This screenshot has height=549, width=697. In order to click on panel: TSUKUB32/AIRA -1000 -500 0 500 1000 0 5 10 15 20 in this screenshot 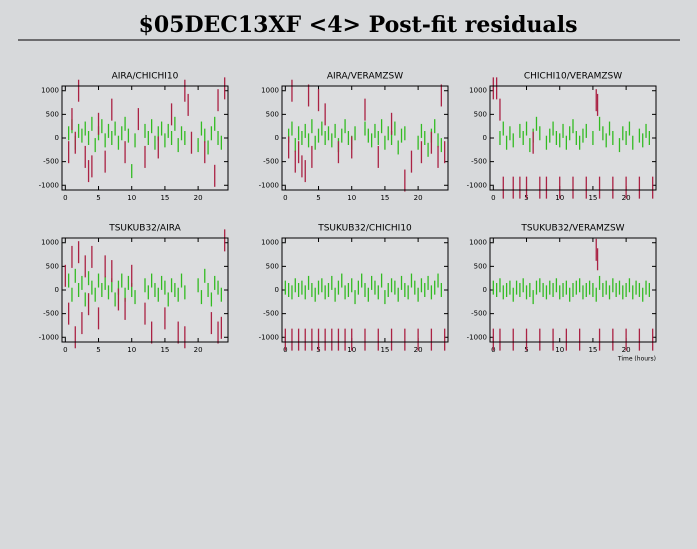, I will do `click(134, 289)`.